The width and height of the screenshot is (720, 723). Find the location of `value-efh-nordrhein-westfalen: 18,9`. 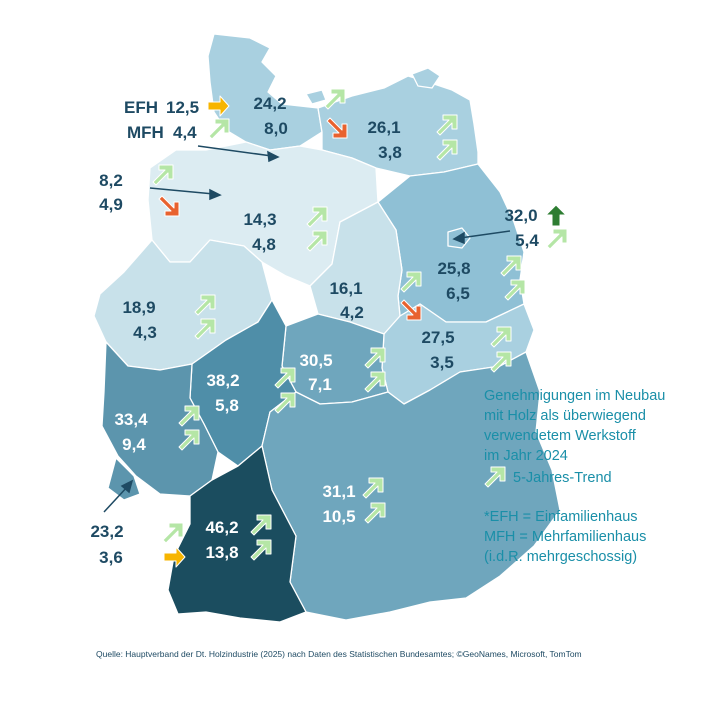

value-efh-nordrhein-westfalen: 18,9 is located at coordinates (138, 307).